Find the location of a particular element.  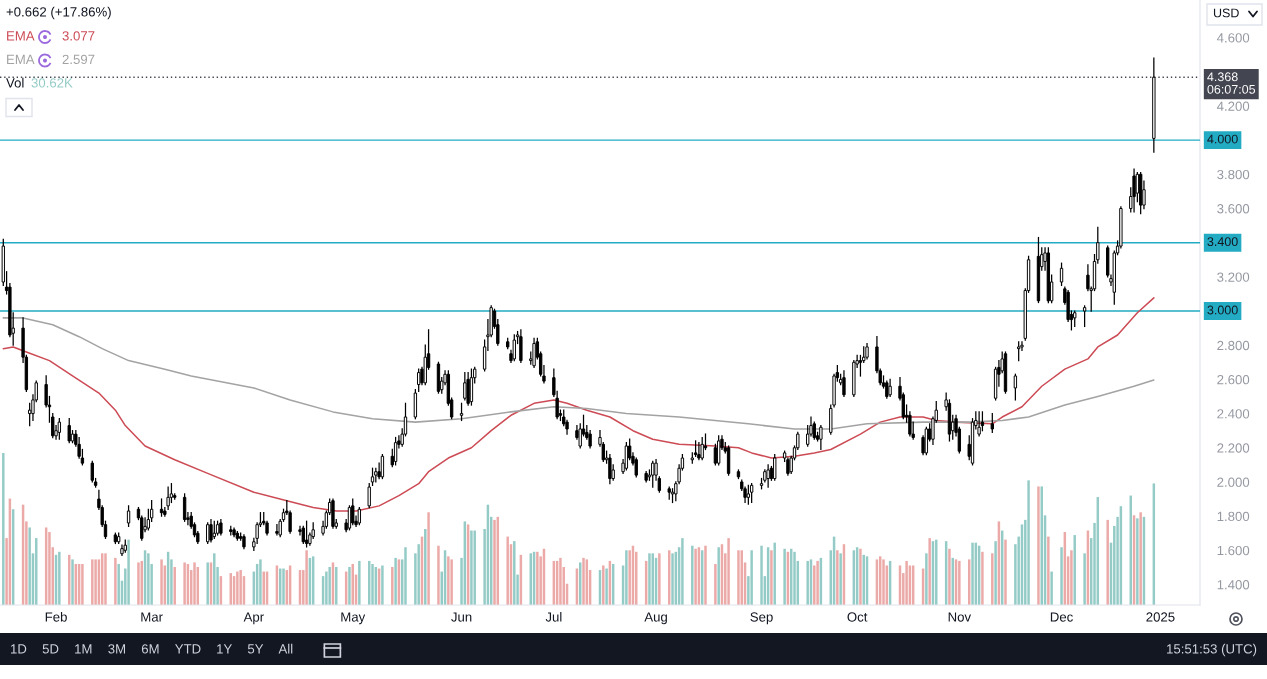

annotation: 3.077 is located at coordinates (78, 36).